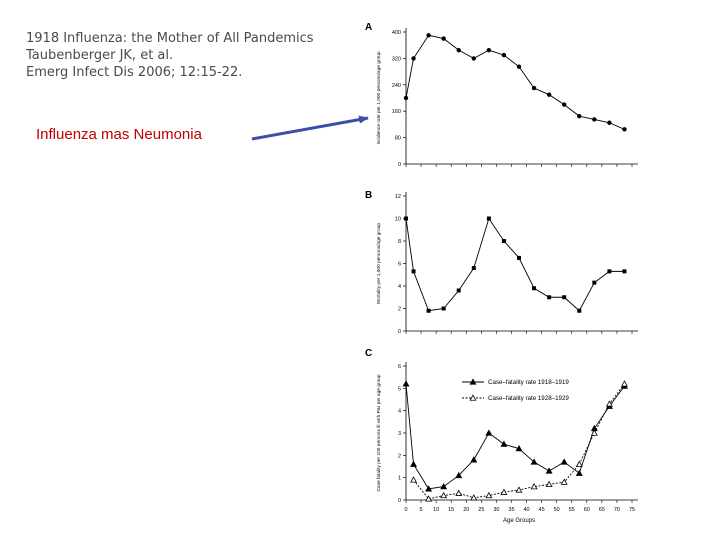 The height and width of the screenshot is (540, 720). Describe the element at coordinates (398, 139) in the screenshot. I see `y-tick-label: 80` at that location.